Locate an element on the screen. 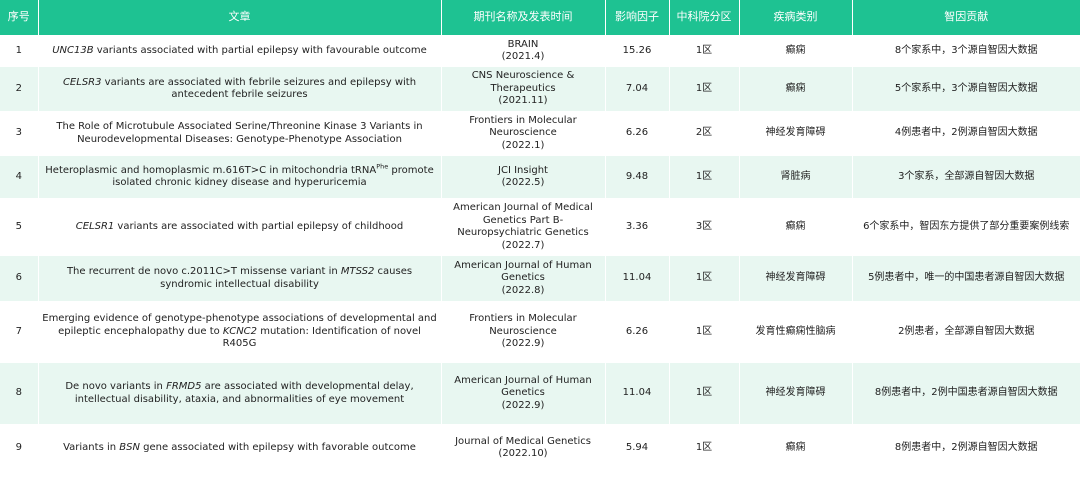 The height and width of the screenshot is (477, 1080). contribution: 6个家系中，智因东方提供了部分重要案例线索 is located at coordinates (966, 227).